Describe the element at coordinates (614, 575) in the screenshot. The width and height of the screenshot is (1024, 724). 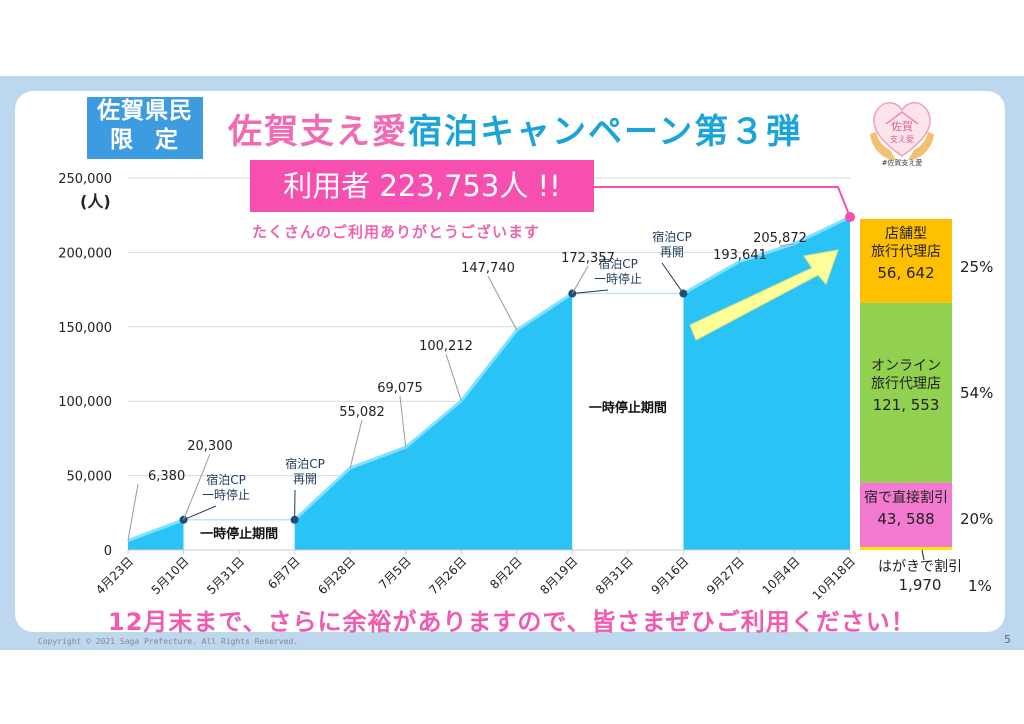
I see `x-tick-label: 8月31日` at that location.